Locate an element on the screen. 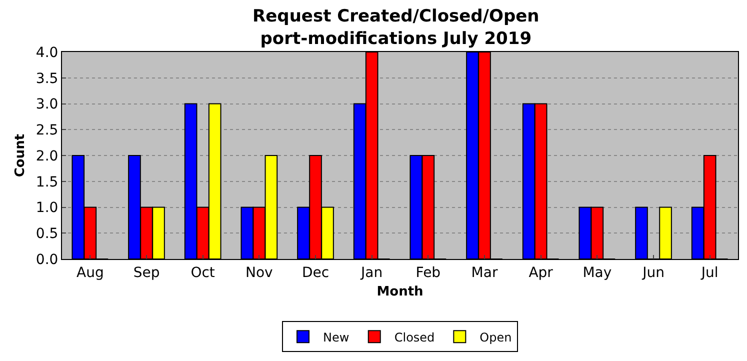  x-tick-label: Mar is located at coordinates (484, 272).